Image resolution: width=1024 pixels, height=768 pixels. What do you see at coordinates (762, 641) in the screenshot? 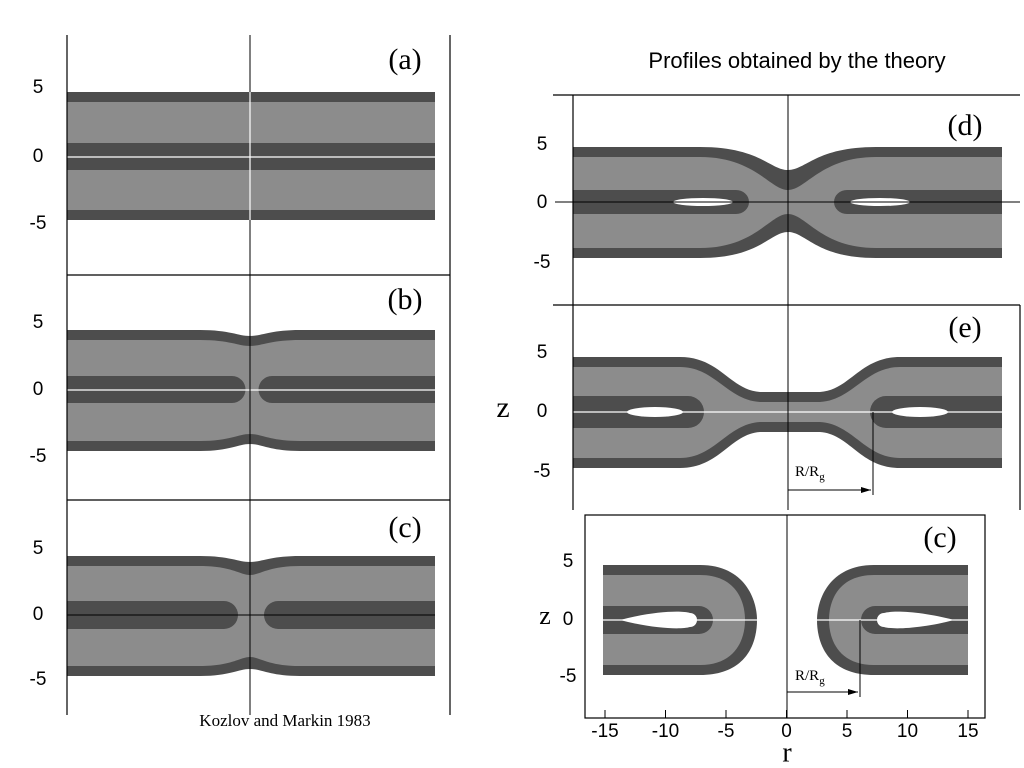
I see `panel-c-right: R/Rg (c) z 5 0 -5 -15 -10 -5 0 5 10 15 r` at bounding box center [762, 641].